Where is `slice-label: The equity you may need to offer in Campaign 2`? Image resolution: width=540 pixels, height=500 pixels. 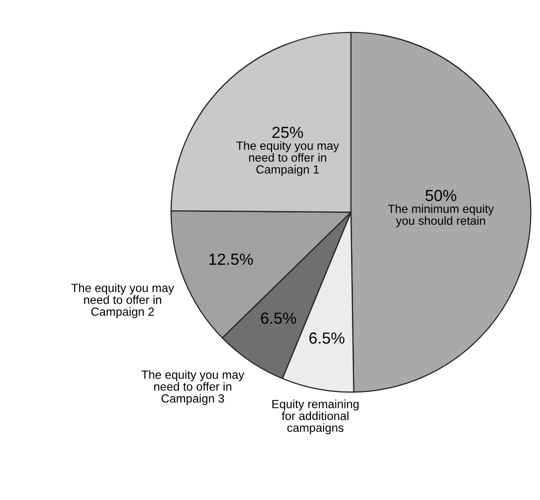
slice-label: The equity you may need to offer in Campaign 2 is located at coordinates (122, 300).